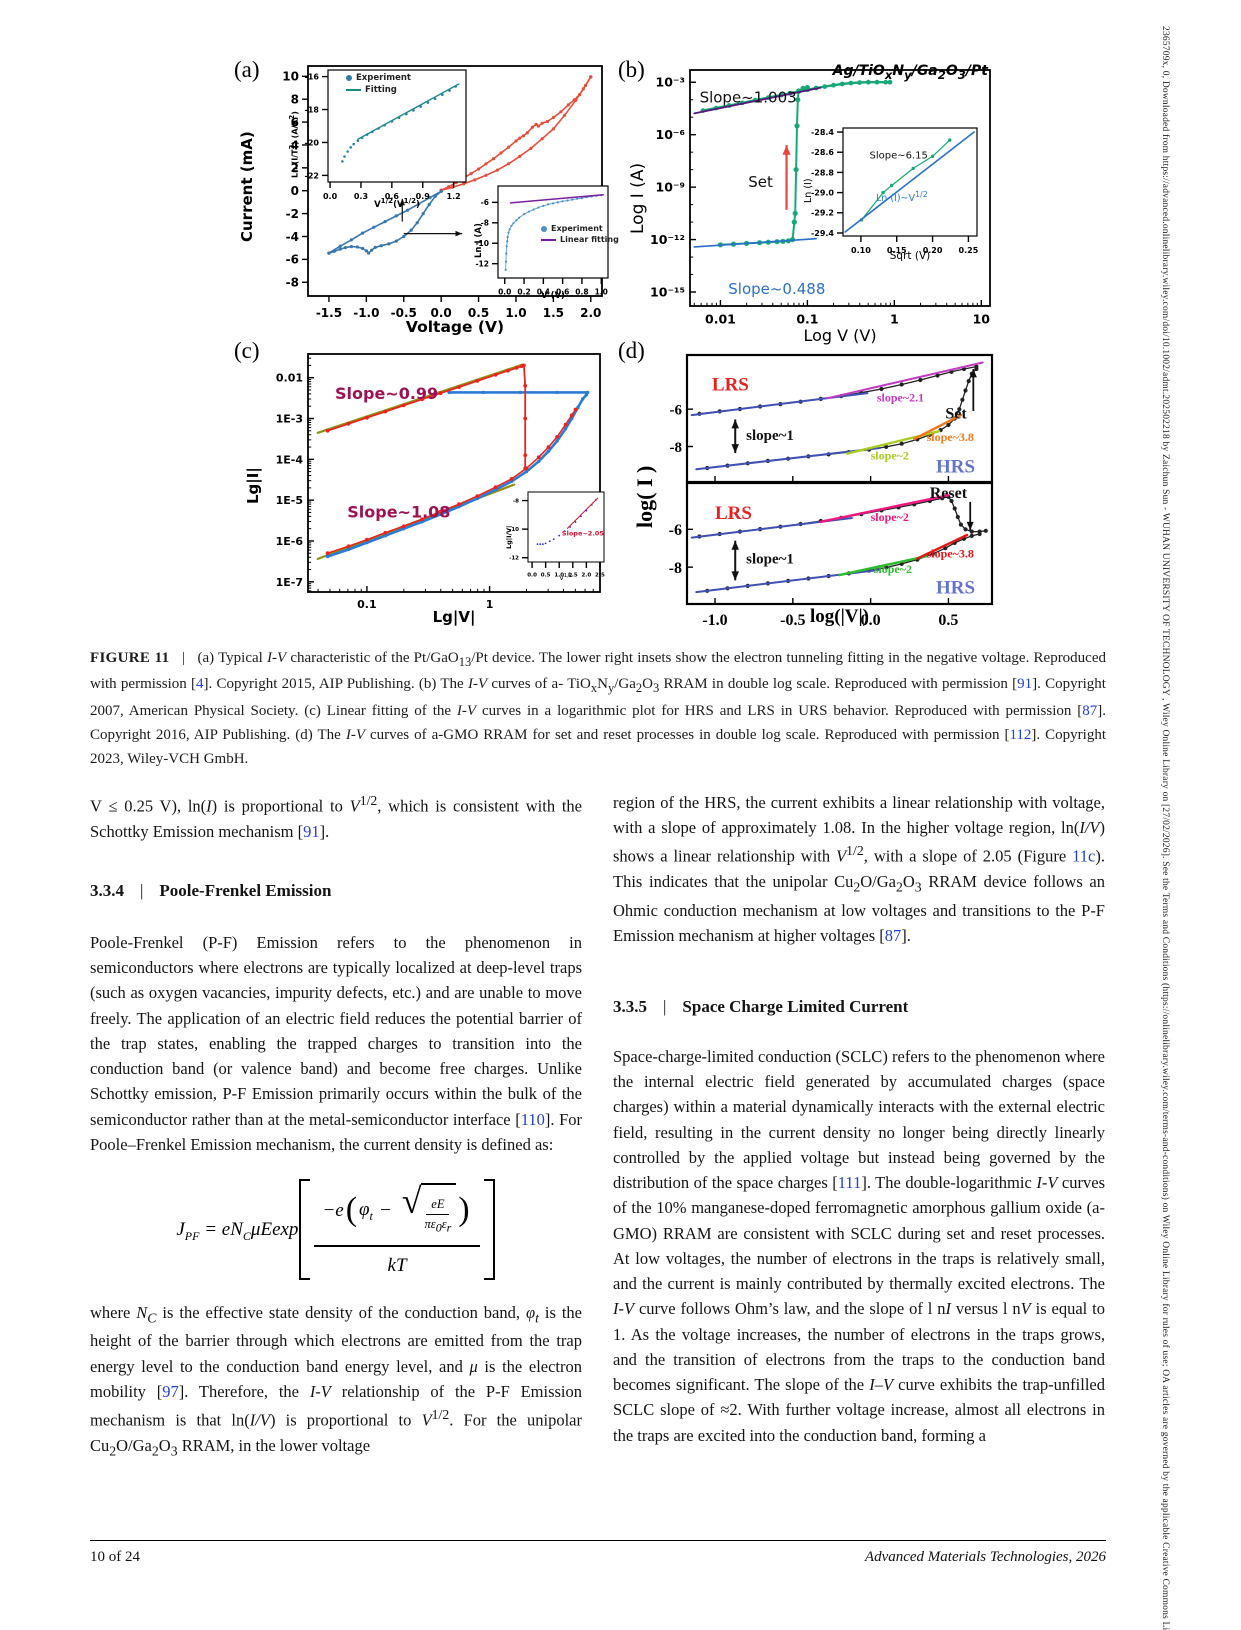 The height and width of the screenshot is (1630, 1241). What do you see at coordinates (353, 90) in the screenshot?
I see `legend-line-icon` at bounding box center [353, 90].